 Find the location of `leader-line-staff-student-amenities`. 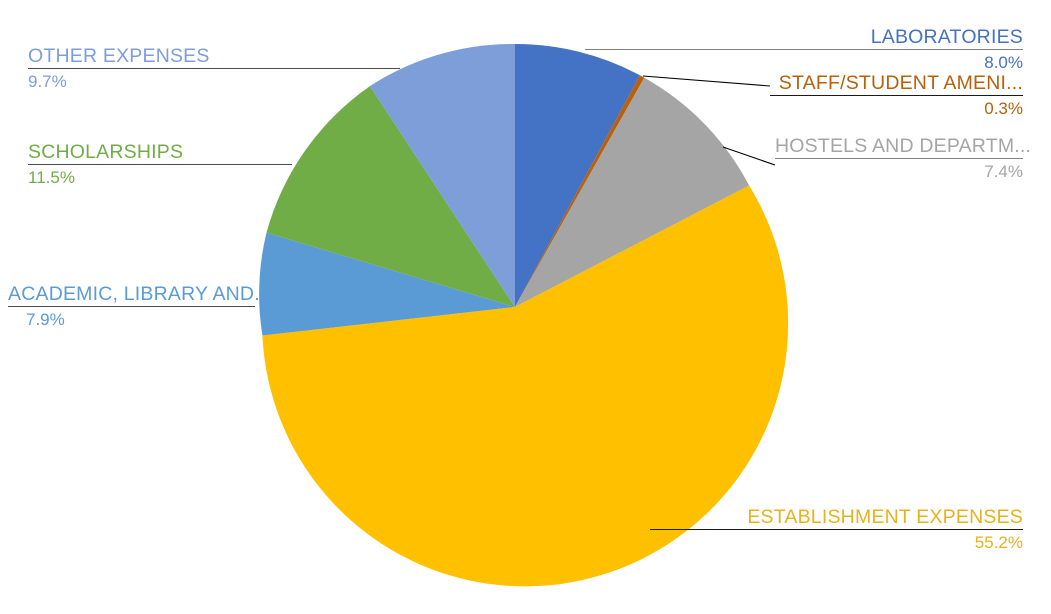

leader-line-staff-student-amenities is located at coordinates (706, 81).